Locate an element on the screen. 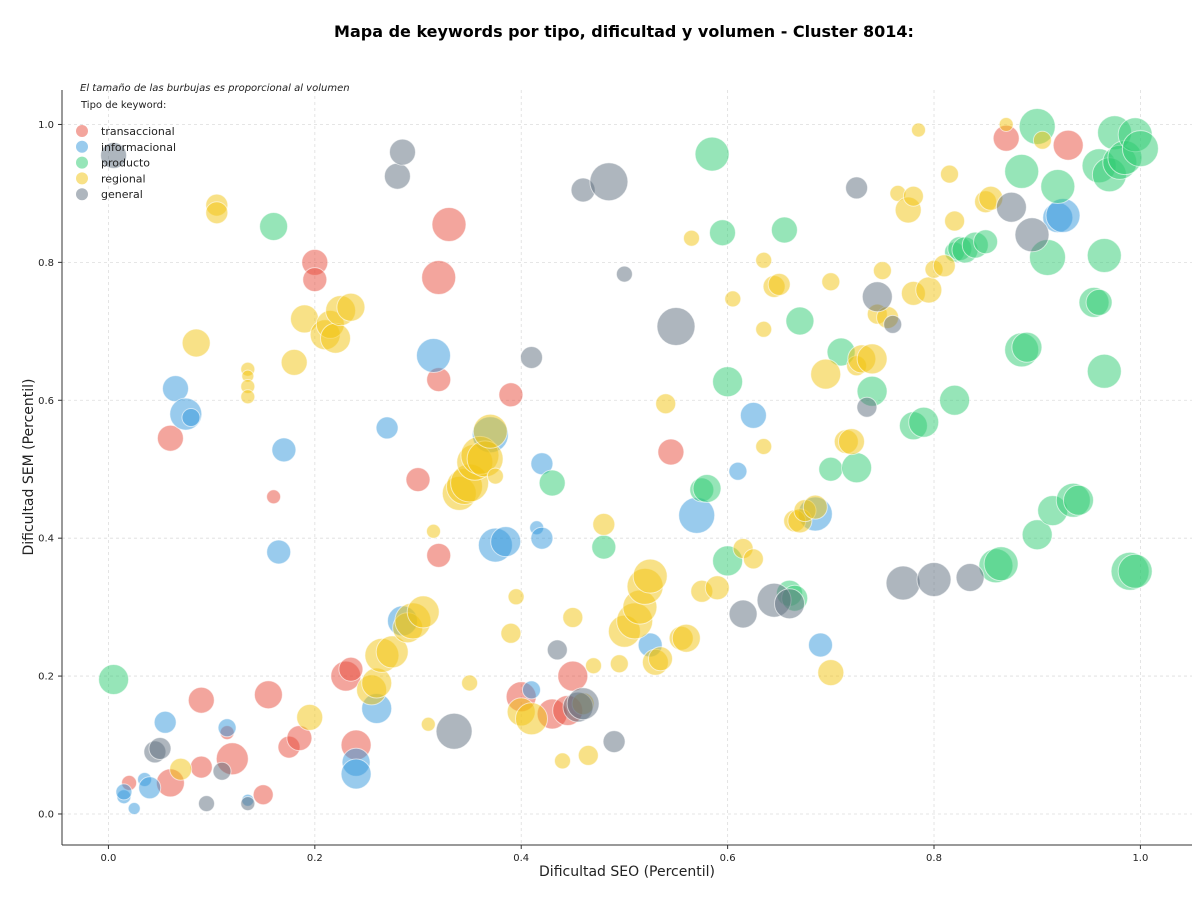 The height and width of the screenshot is (901, 1200). y-tick-label-3: 0.6 is located at coordinates (46, 401).